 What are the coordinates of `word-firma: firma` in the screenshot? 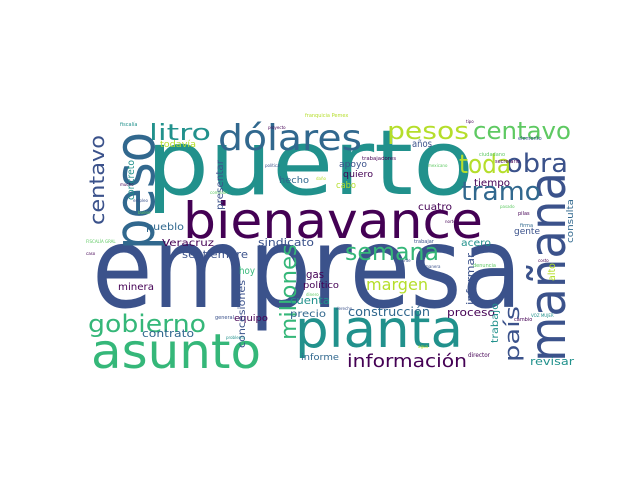 It's located at (526, 226).